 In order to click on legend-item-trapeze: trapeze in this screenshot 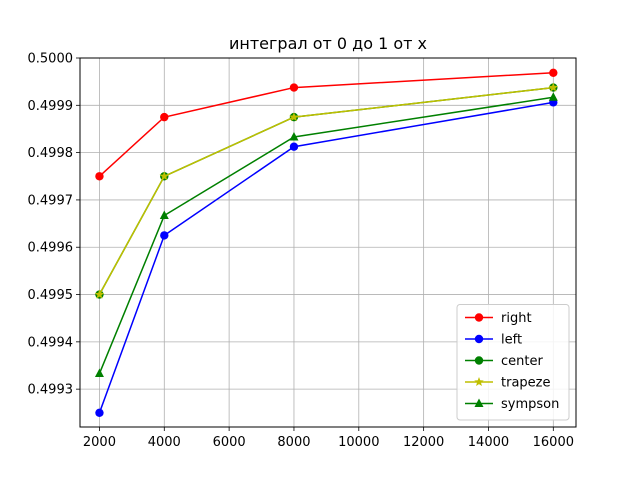, I will do `click(507, 383)`.